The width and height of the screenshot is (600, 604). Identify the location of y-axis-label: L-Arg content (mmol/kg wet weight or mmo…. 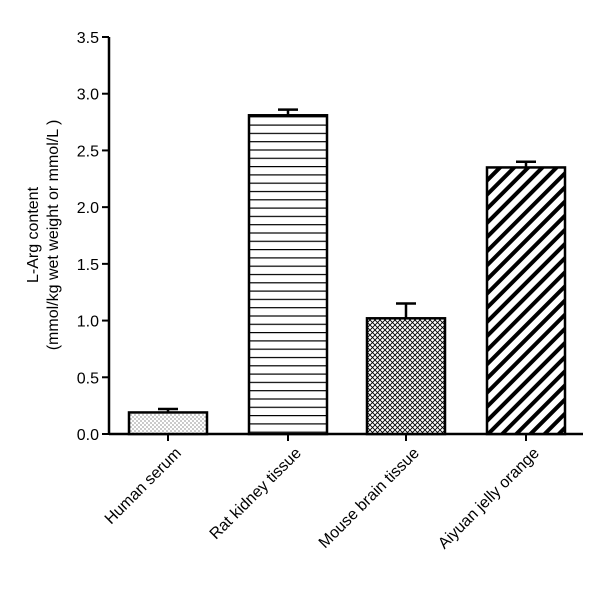
(43, 235).